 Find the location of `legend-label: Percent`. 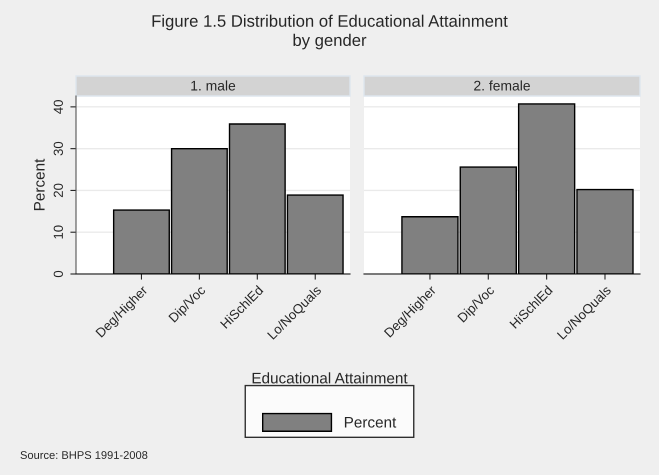

legend-label: Percent is located at coordinates (370, 422).